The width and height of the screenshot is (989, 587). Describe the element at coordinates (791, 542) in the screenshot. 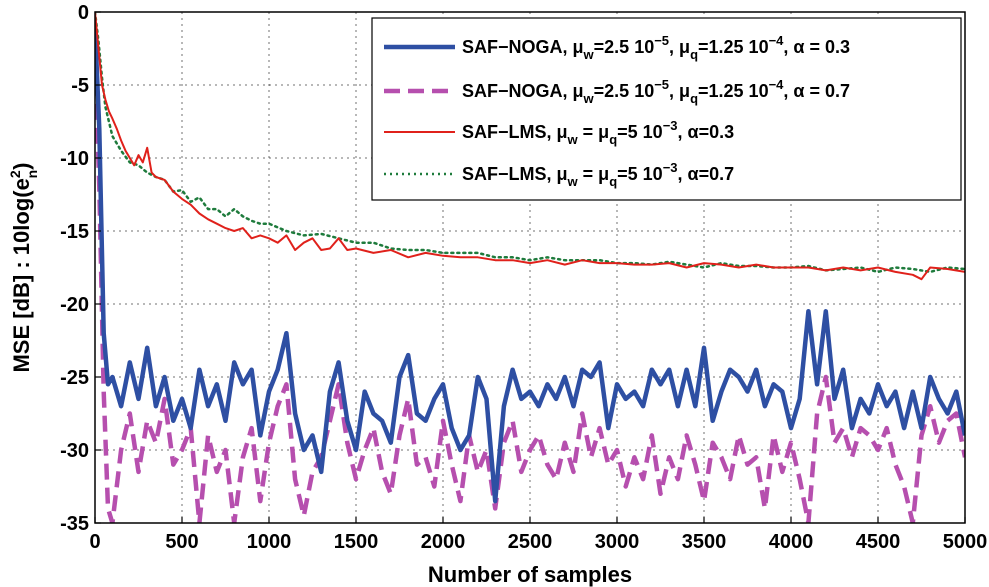

I see `x-tick-label: 4000` at that location.